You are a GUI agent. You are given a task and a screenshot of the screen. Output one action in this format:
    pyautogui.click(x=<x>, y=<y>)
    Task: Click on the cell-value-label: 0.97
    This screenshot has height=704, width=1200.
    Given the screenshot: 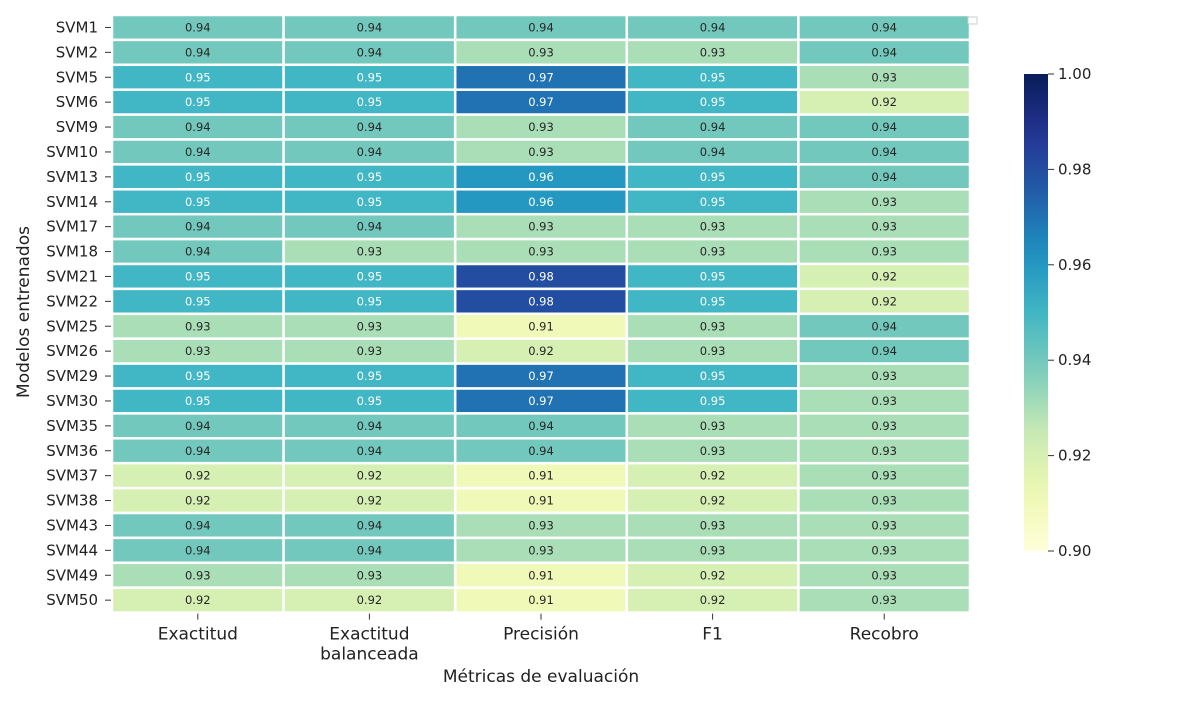 What is the action you would take?
    pyautogui.click(x=541, y=77)
    